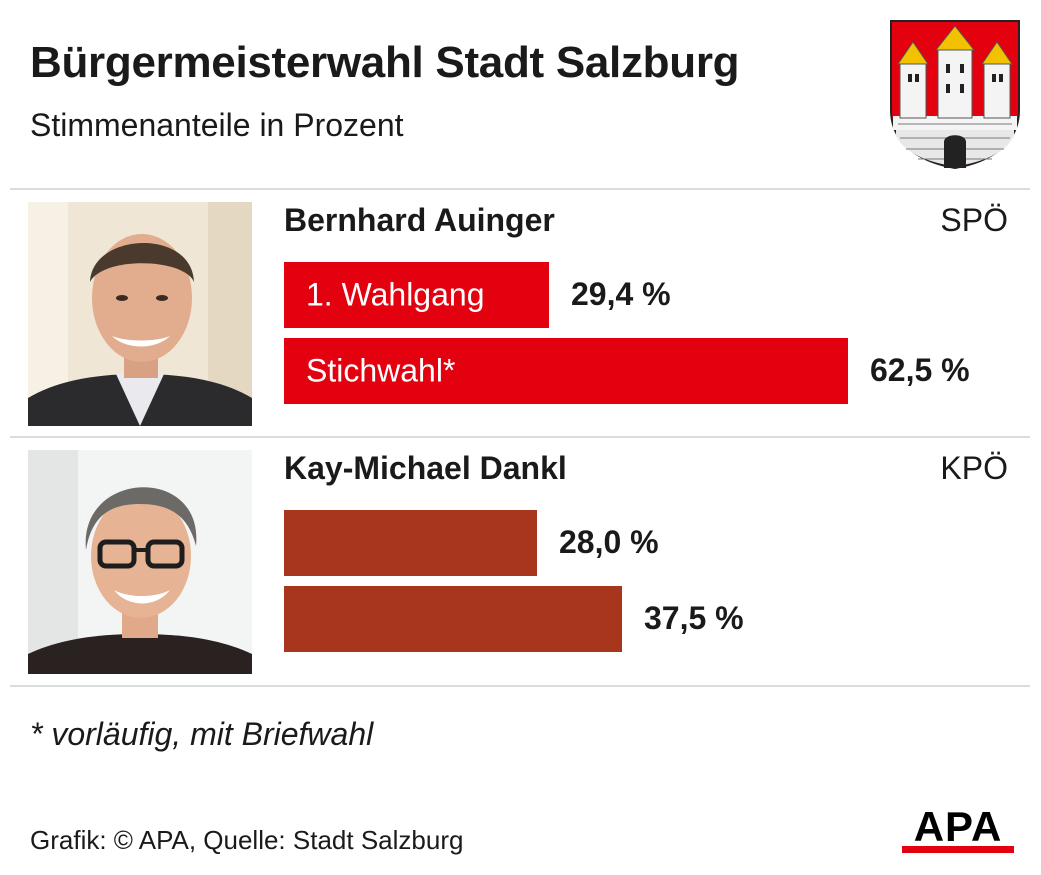 This screenshot has width=1041, height=875. I want to click on chart-subtitle: Stimmenanteile in Prozent, so click(217, 125).